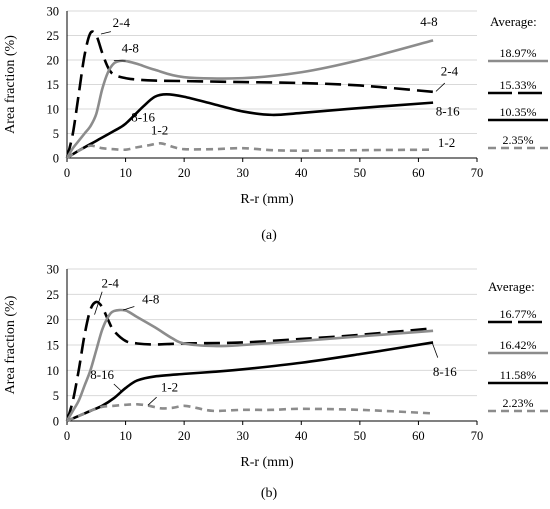 This screenshot has width=550, height=509. I want to click on average-value-2-4: 15.33%, so click(518, 85).